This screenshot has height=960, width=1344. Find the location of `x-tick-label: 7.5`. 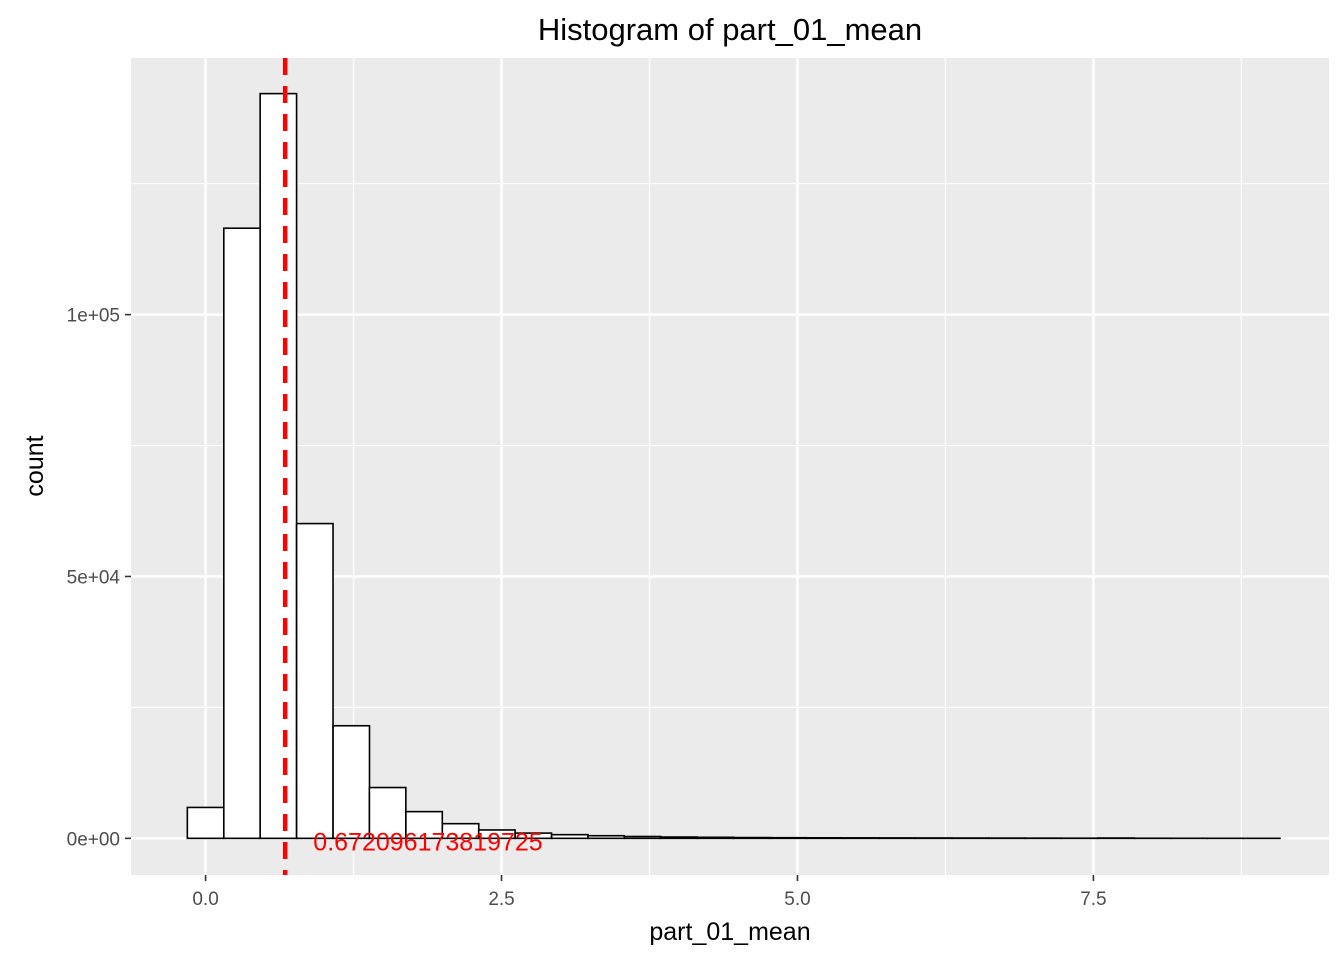

x-tick-label: 7.5 is located at coordinates (1093, 899).